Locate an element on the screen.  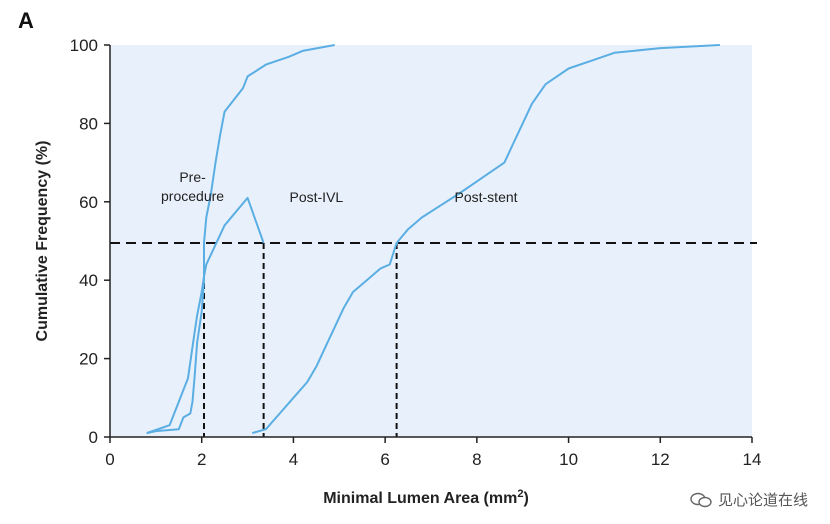
x-tick-label-1: 2 is located at coordinates (201, 459).